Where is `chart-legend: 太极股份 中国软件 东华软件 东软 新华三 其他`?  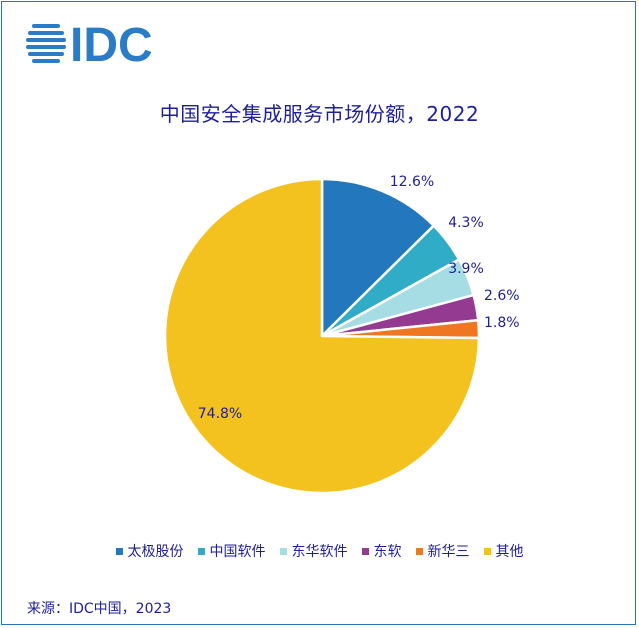 chart-legend: 太极股份 中国软件 东华软件 东软 新华三 其他 is located at coordinates (319, 551).